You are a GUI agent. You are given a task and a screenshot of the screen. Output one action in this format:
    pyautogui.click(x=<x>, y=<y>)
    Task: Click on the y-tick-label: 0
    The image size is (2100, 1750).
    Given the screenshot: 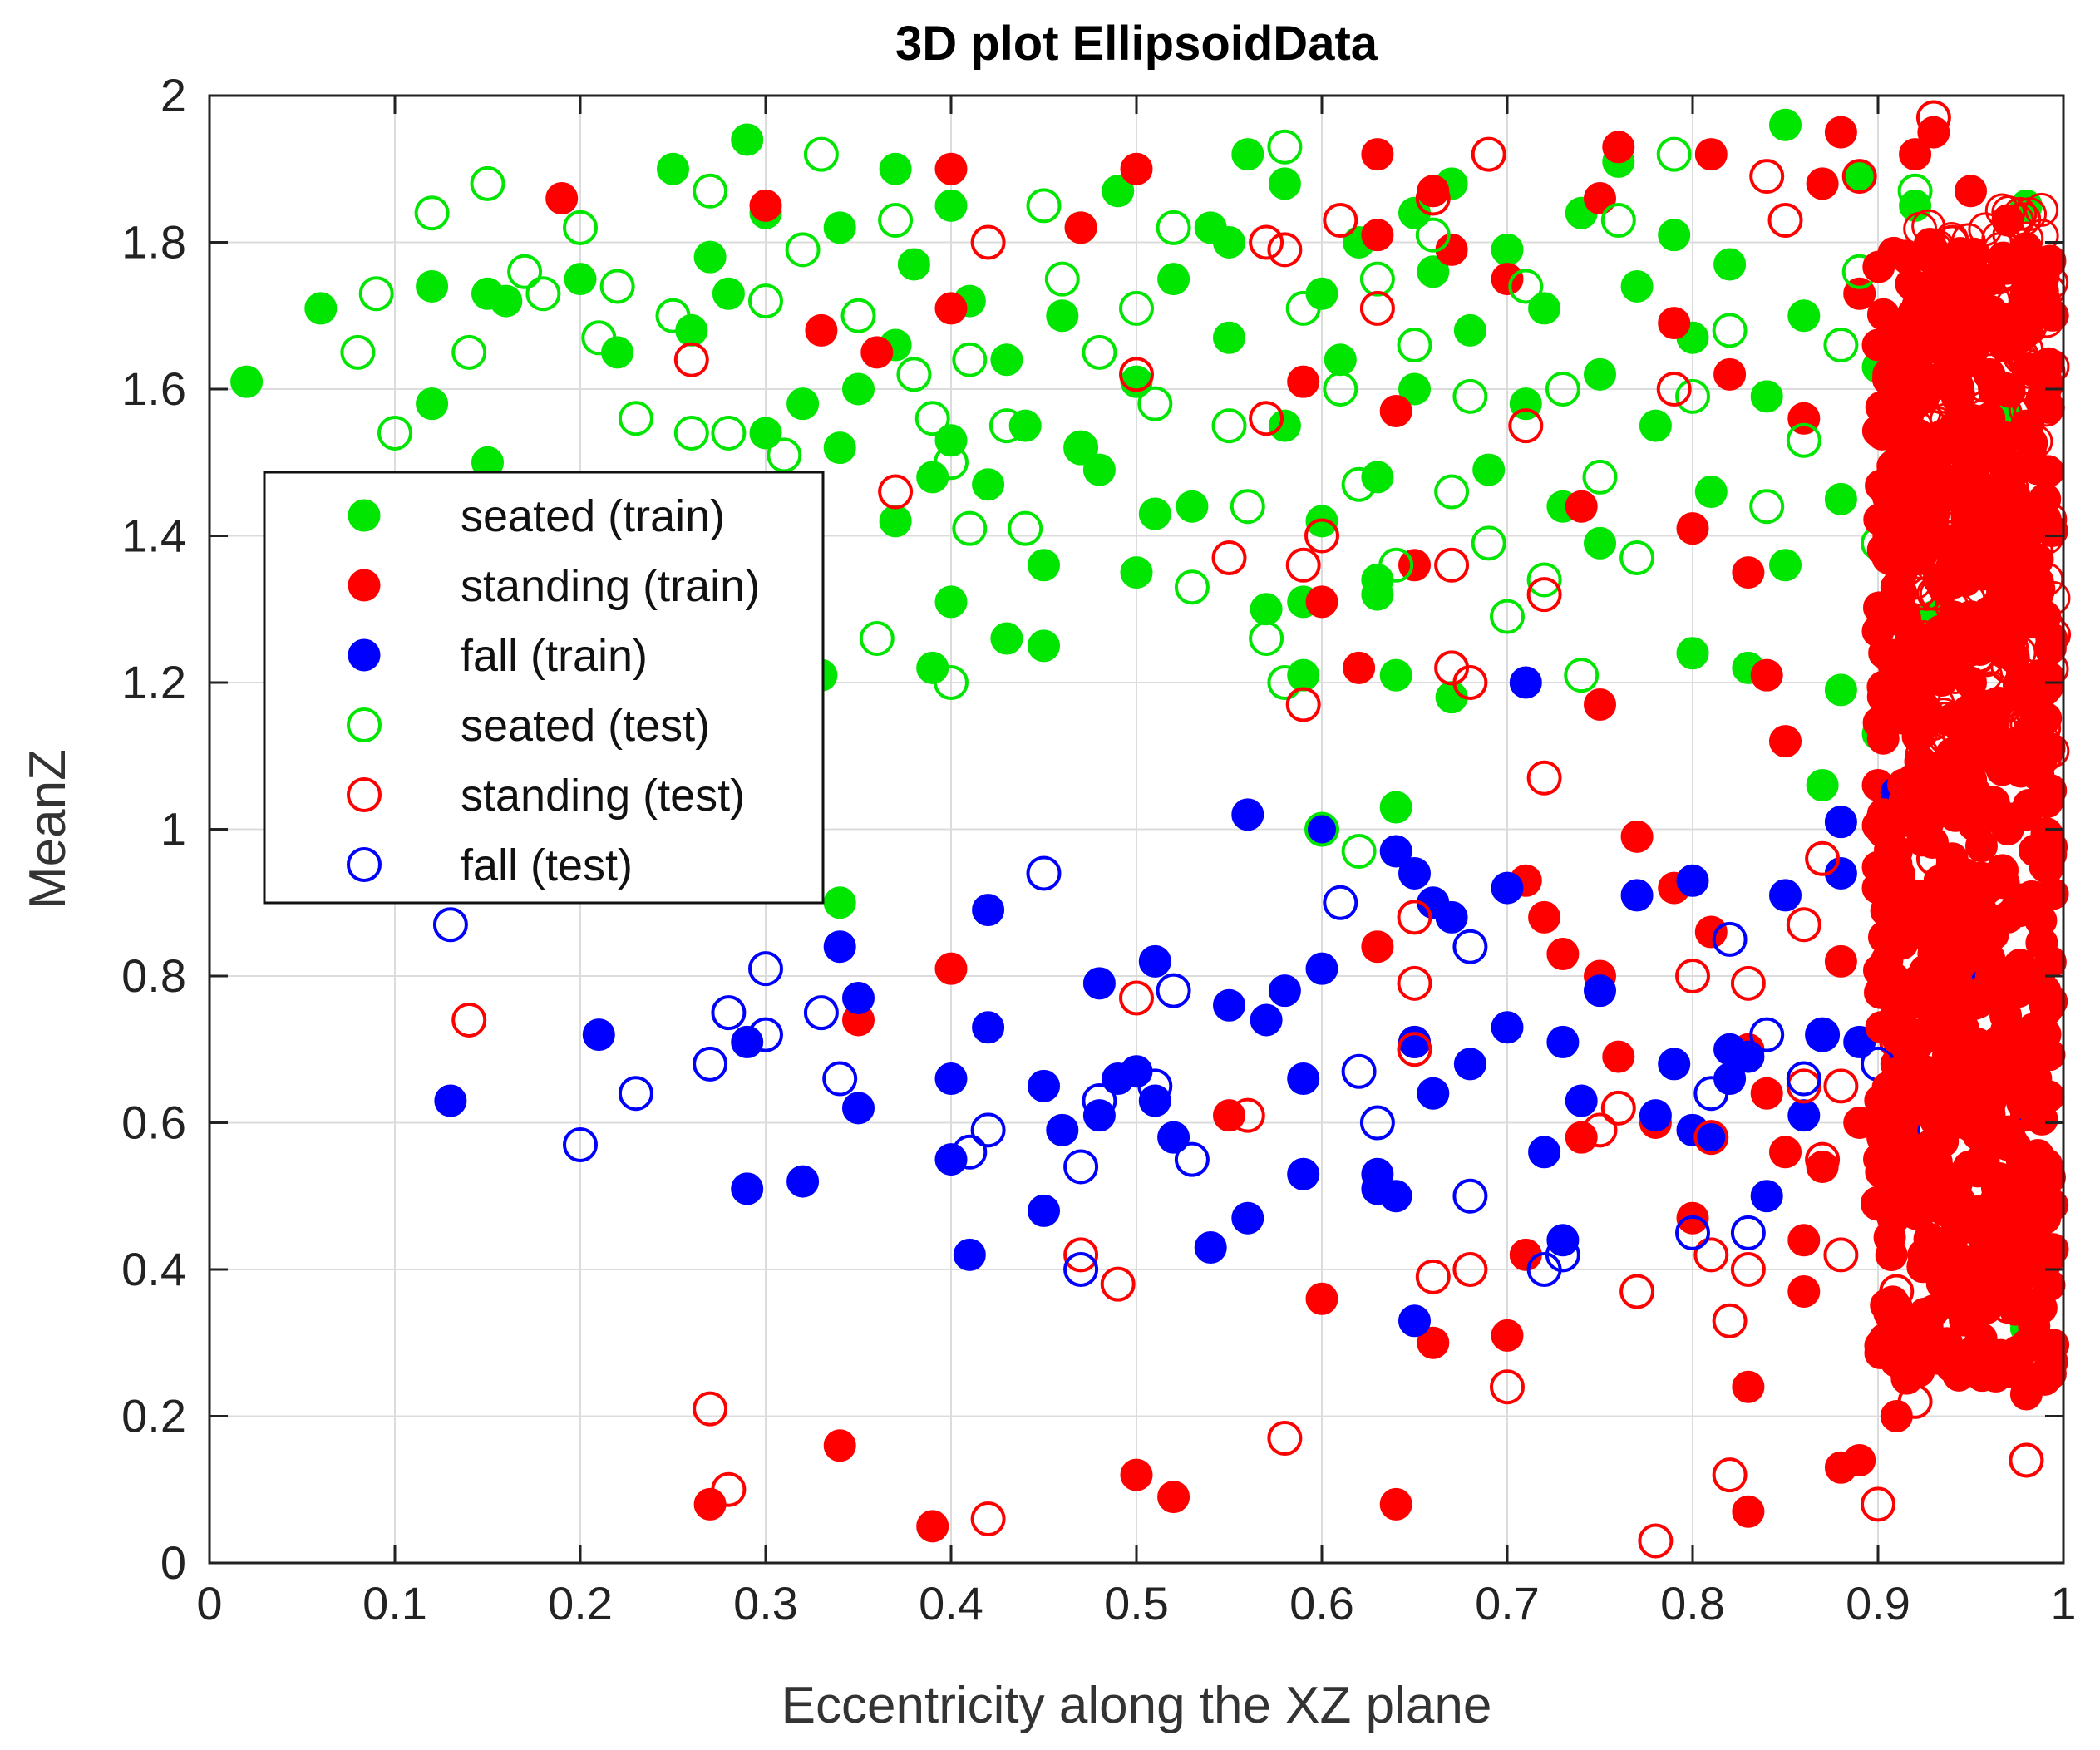 What is the action you would take?
    pyautogui.click(x=173, y=1562)
    